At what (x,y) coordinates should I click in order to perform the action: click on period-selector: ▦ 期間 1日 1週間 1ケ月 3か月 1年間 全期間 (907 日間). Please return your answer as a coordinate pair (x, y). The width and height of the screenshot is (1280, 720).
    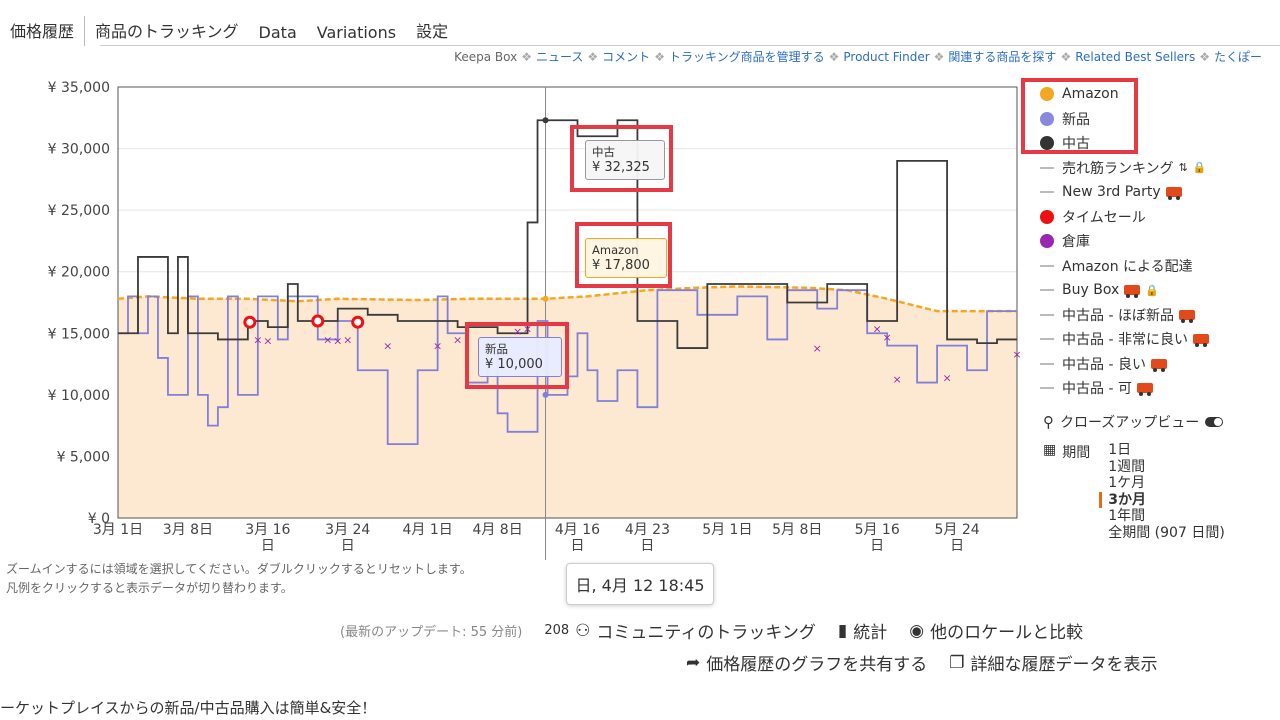
    Looking at the image, I should click on (1134, 491).